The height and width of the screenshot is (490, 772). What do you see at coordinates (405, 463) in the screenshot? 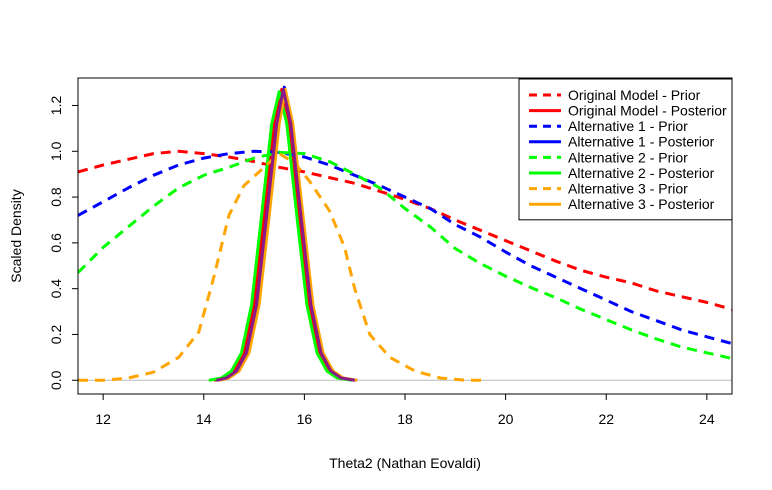
I see `x-axis-label: Theta2 (Nathan Eovaldi)` at bounding box center [405, 463].